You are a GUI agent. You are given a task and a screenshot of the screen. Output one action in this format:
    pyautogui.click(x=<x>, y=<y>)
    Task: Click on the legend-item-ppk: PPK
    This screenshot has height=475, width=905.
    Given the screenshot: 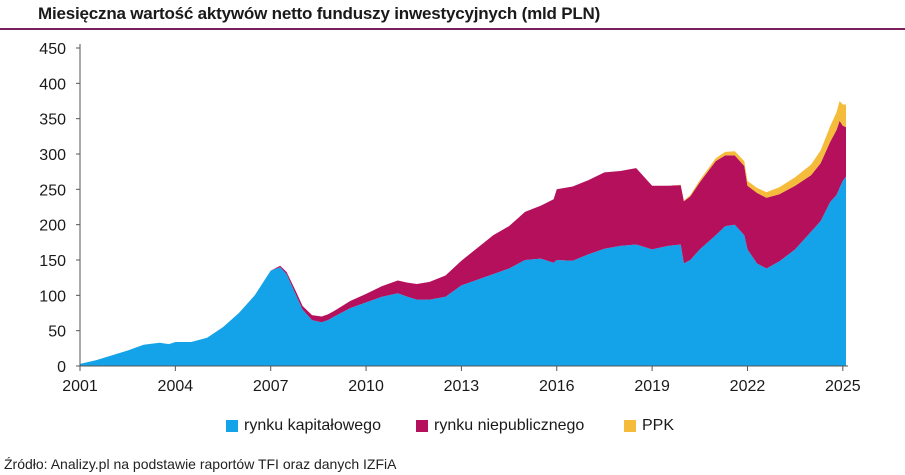 What is the action you would take?
    pyautogui.click(x=649, y=426)
    